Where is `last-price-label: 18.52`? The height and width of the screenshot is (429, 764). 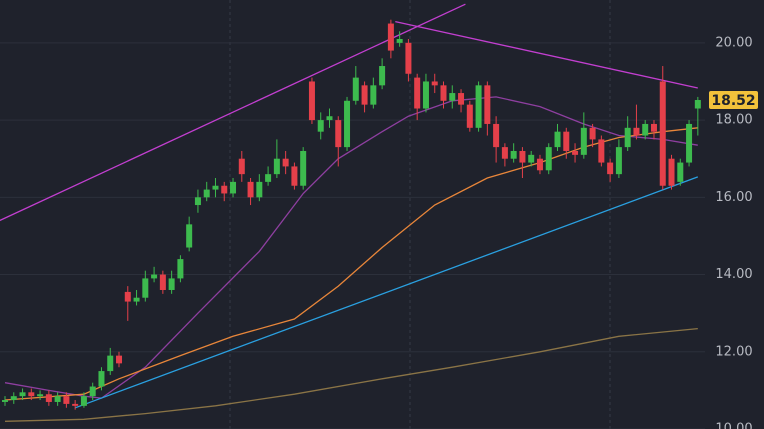 last-price-label: 18.52 is located at coordinates (733, 101).